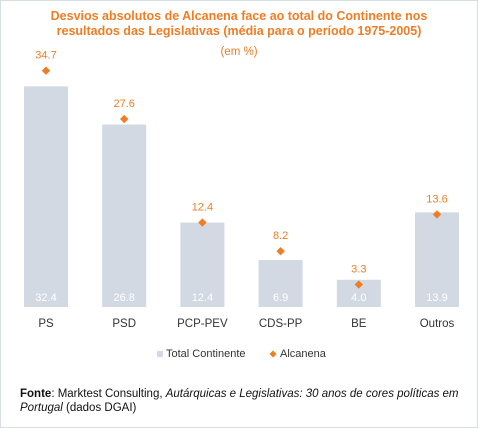  I want to click on category-label-psd: PSD, so click(124, 324).